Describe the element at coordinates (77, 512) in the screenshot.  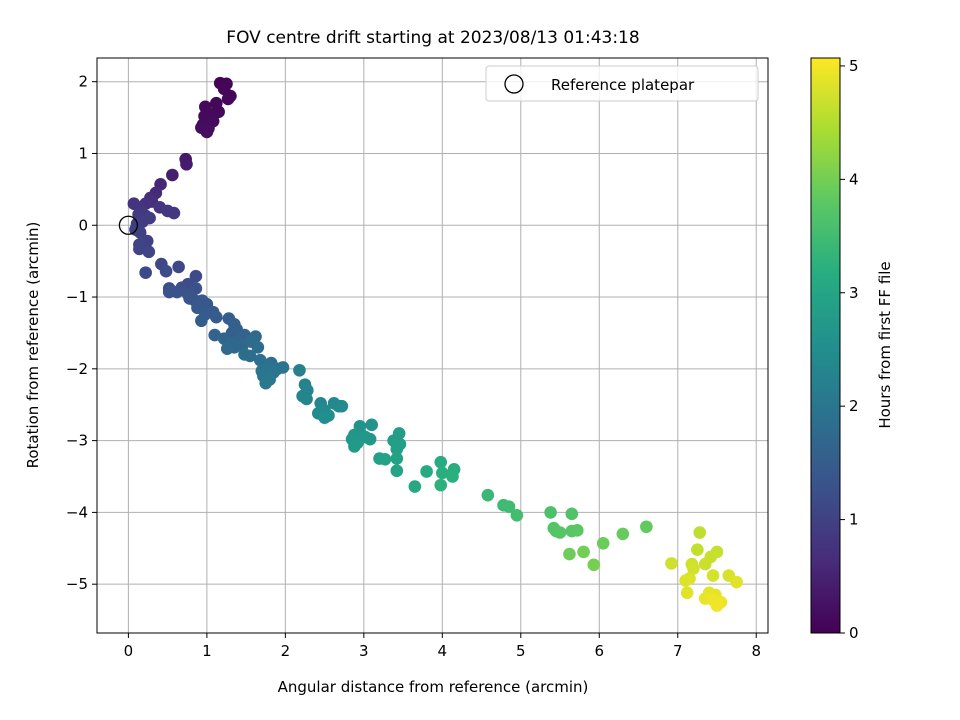
I see `y-tick-label: −4` at that location.